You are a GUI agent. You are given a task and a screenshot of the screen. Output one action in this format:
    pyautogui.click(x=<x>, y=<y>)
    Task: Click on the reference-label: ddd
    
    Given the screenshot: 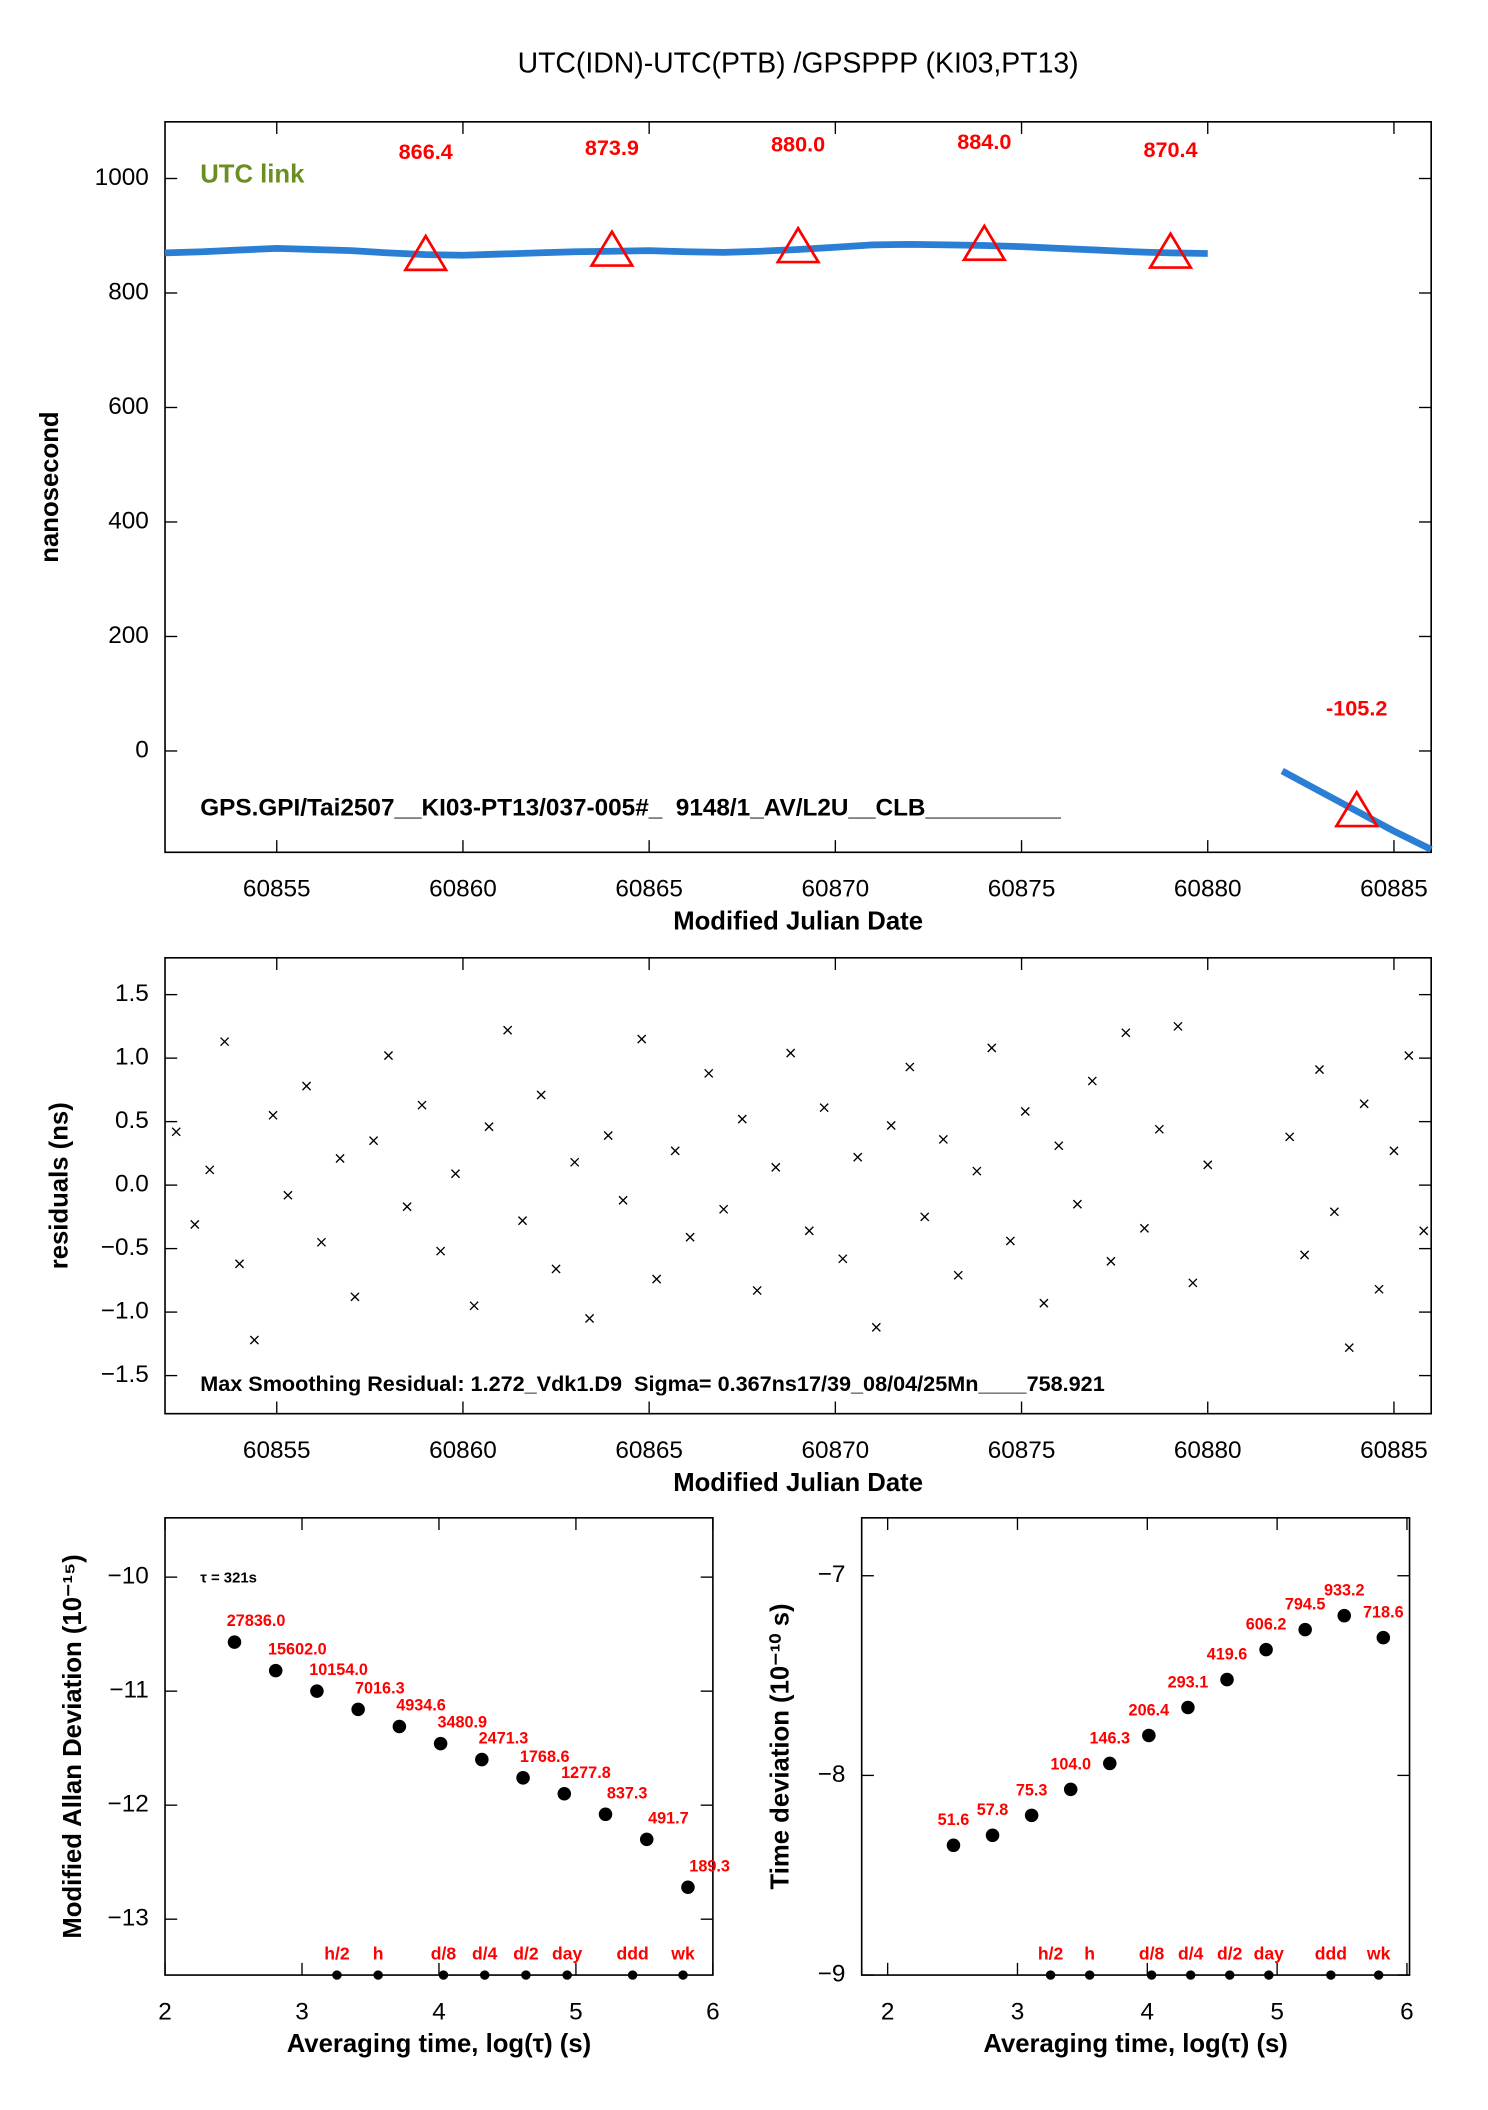 What is the action you would take?
    pyautogui.click(x=1331, y=1953)
    